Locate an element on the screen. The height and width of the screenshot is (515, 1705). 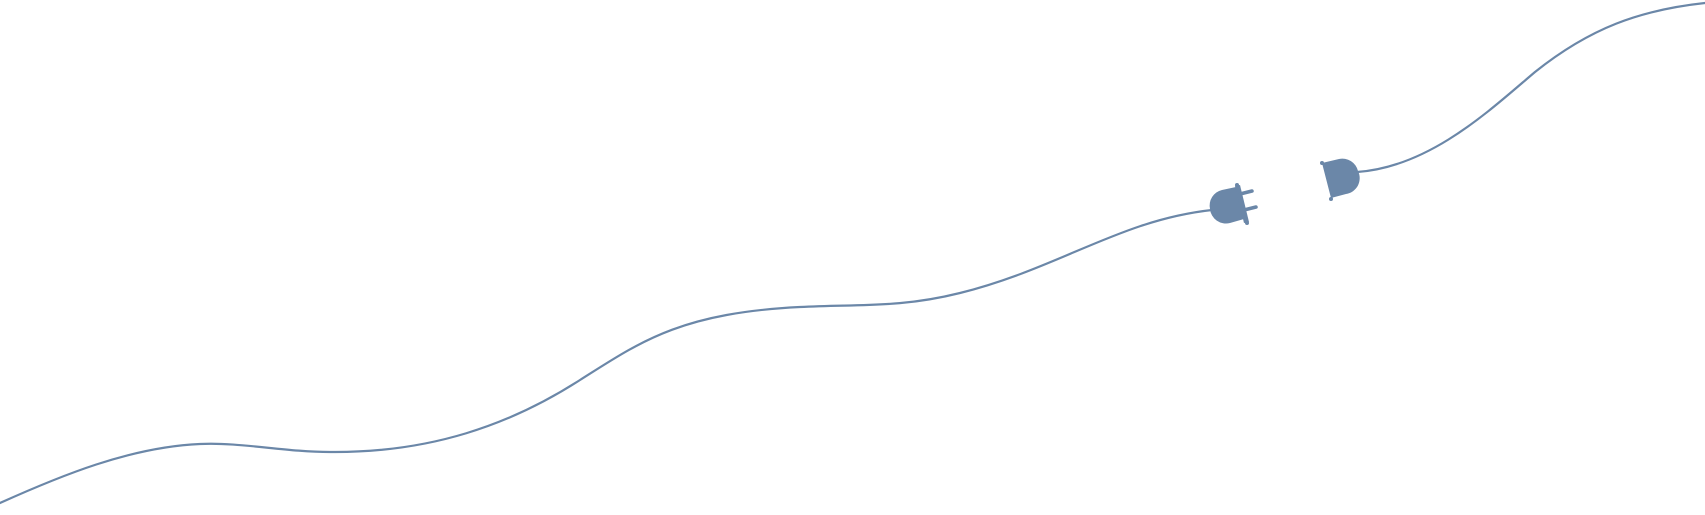
socket-body is located at coordinates (1341, 178).